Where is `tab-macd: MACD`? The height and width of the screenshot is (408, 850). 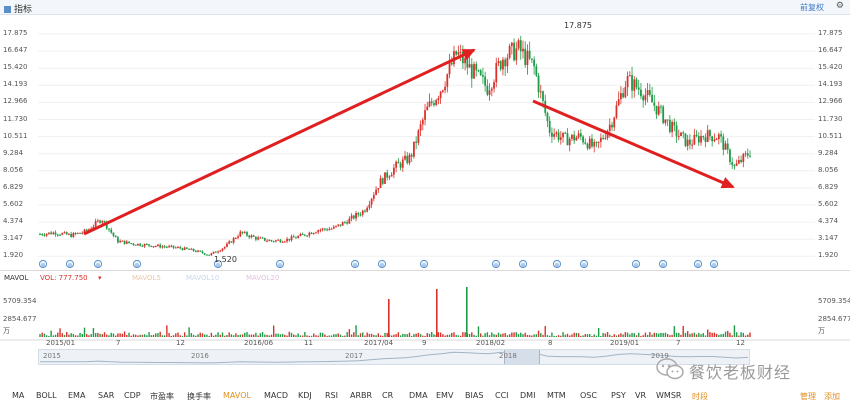 tab-macd: MACD is located at coordinates (276, 395).